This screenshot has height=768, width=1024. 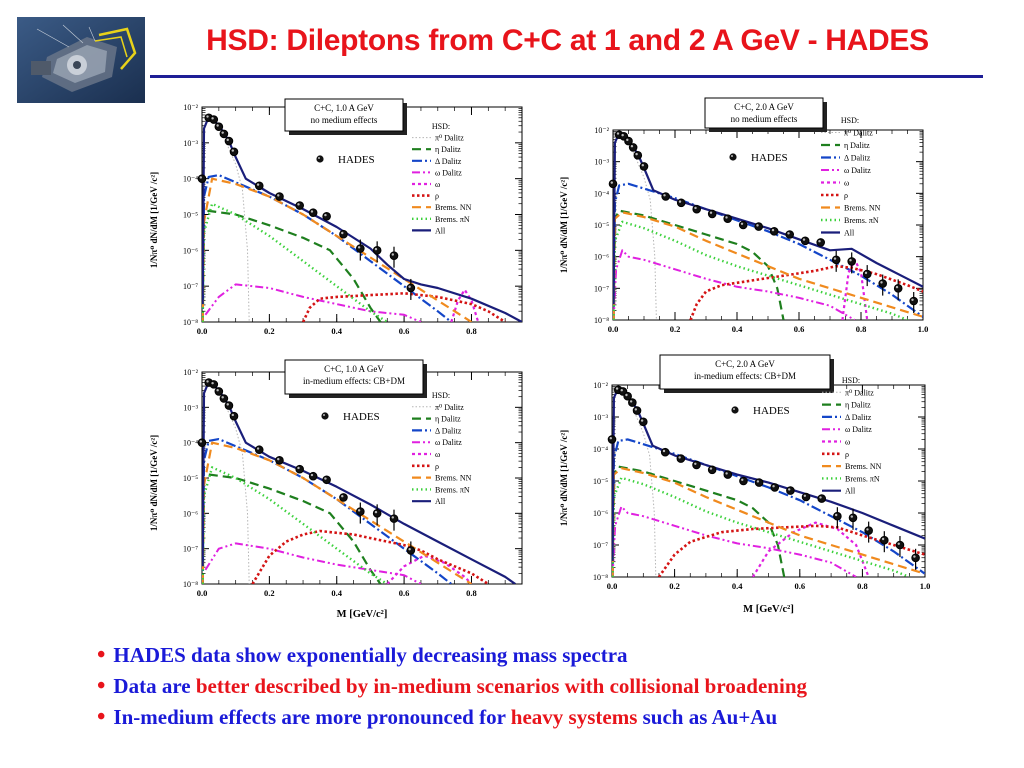 I want to click on y-tick-label: 10⁻⁶, so click(x=600, y=513).